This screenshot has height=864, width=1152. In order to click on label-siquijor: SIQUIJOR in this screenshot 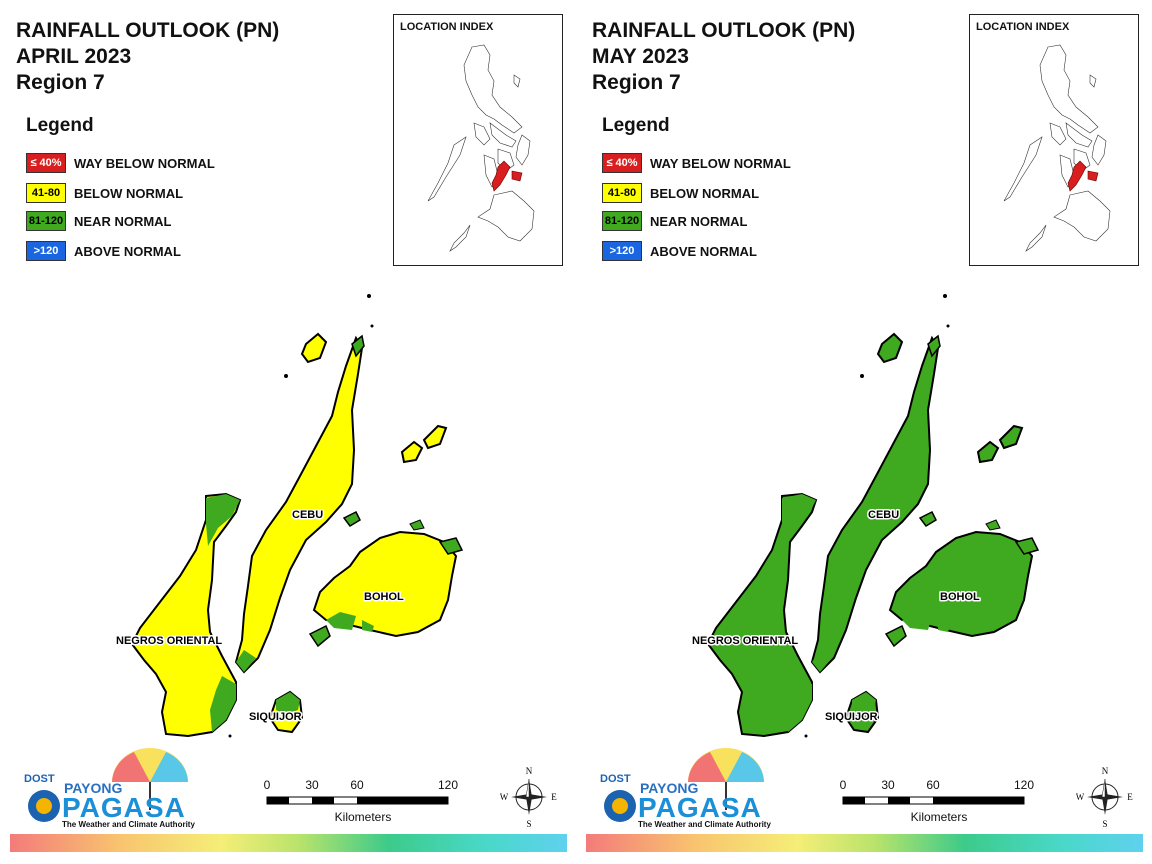, I will do `click(275, 717)`.